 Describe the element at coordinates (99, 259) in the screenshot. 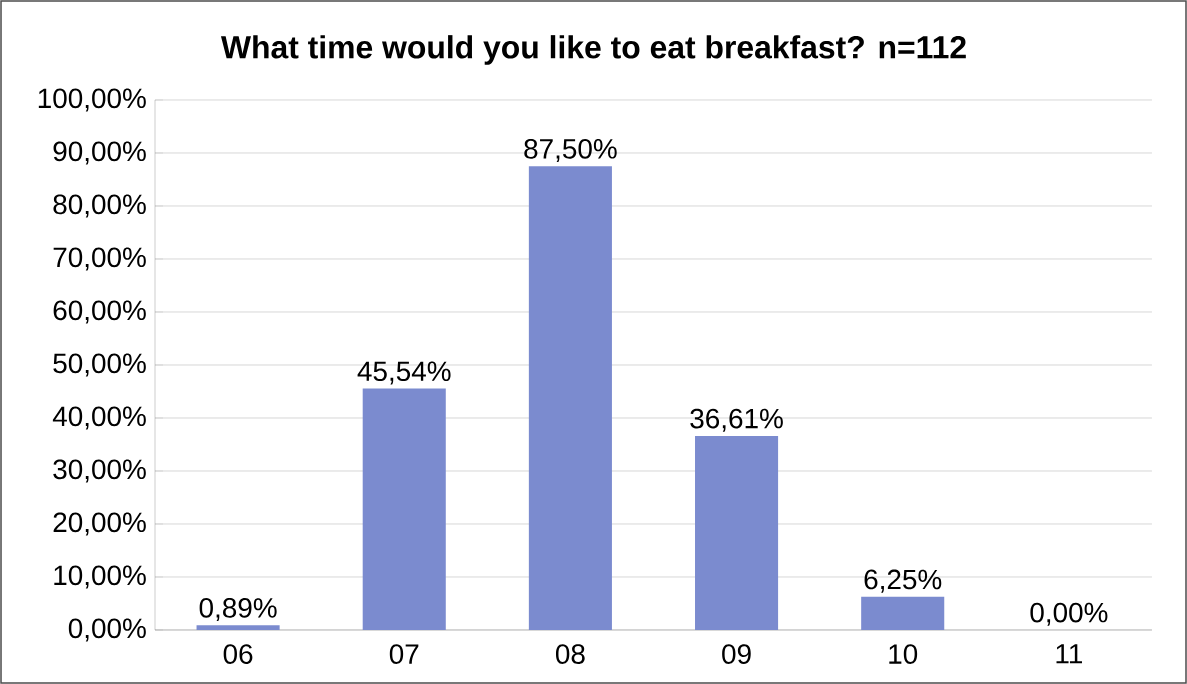

I see `y-tick-label: 70,00%` at that location.